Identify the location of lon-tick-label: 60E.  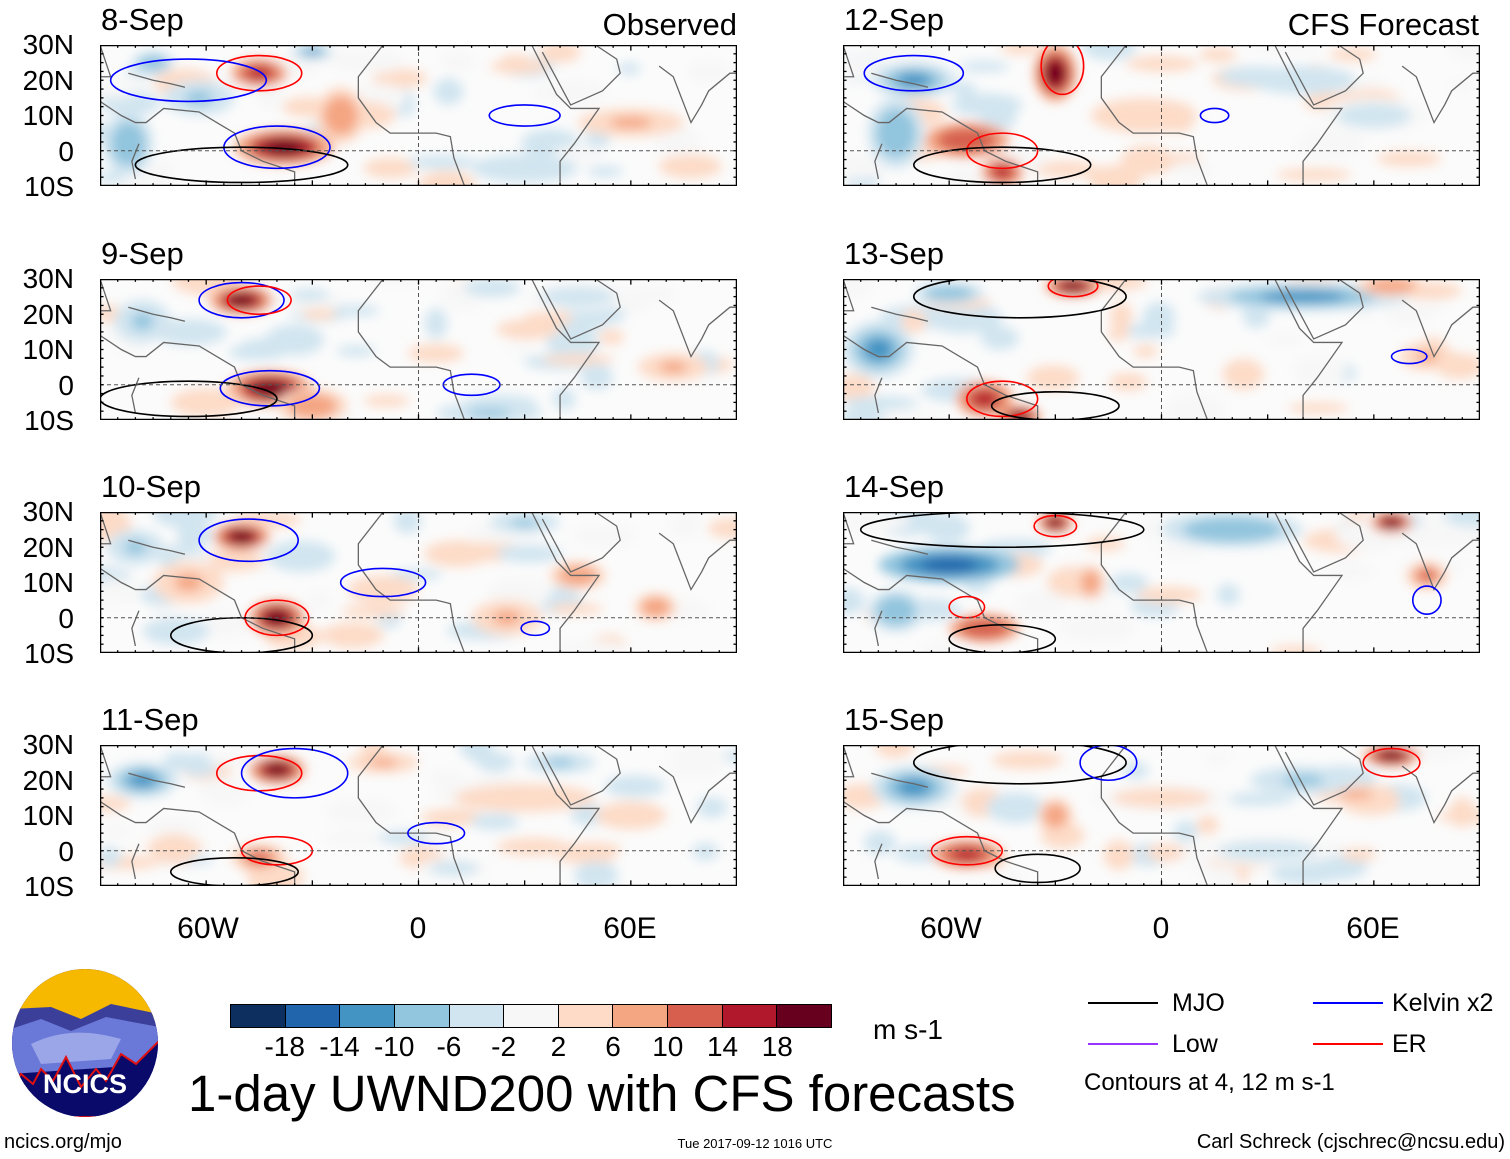
(1373, 928).